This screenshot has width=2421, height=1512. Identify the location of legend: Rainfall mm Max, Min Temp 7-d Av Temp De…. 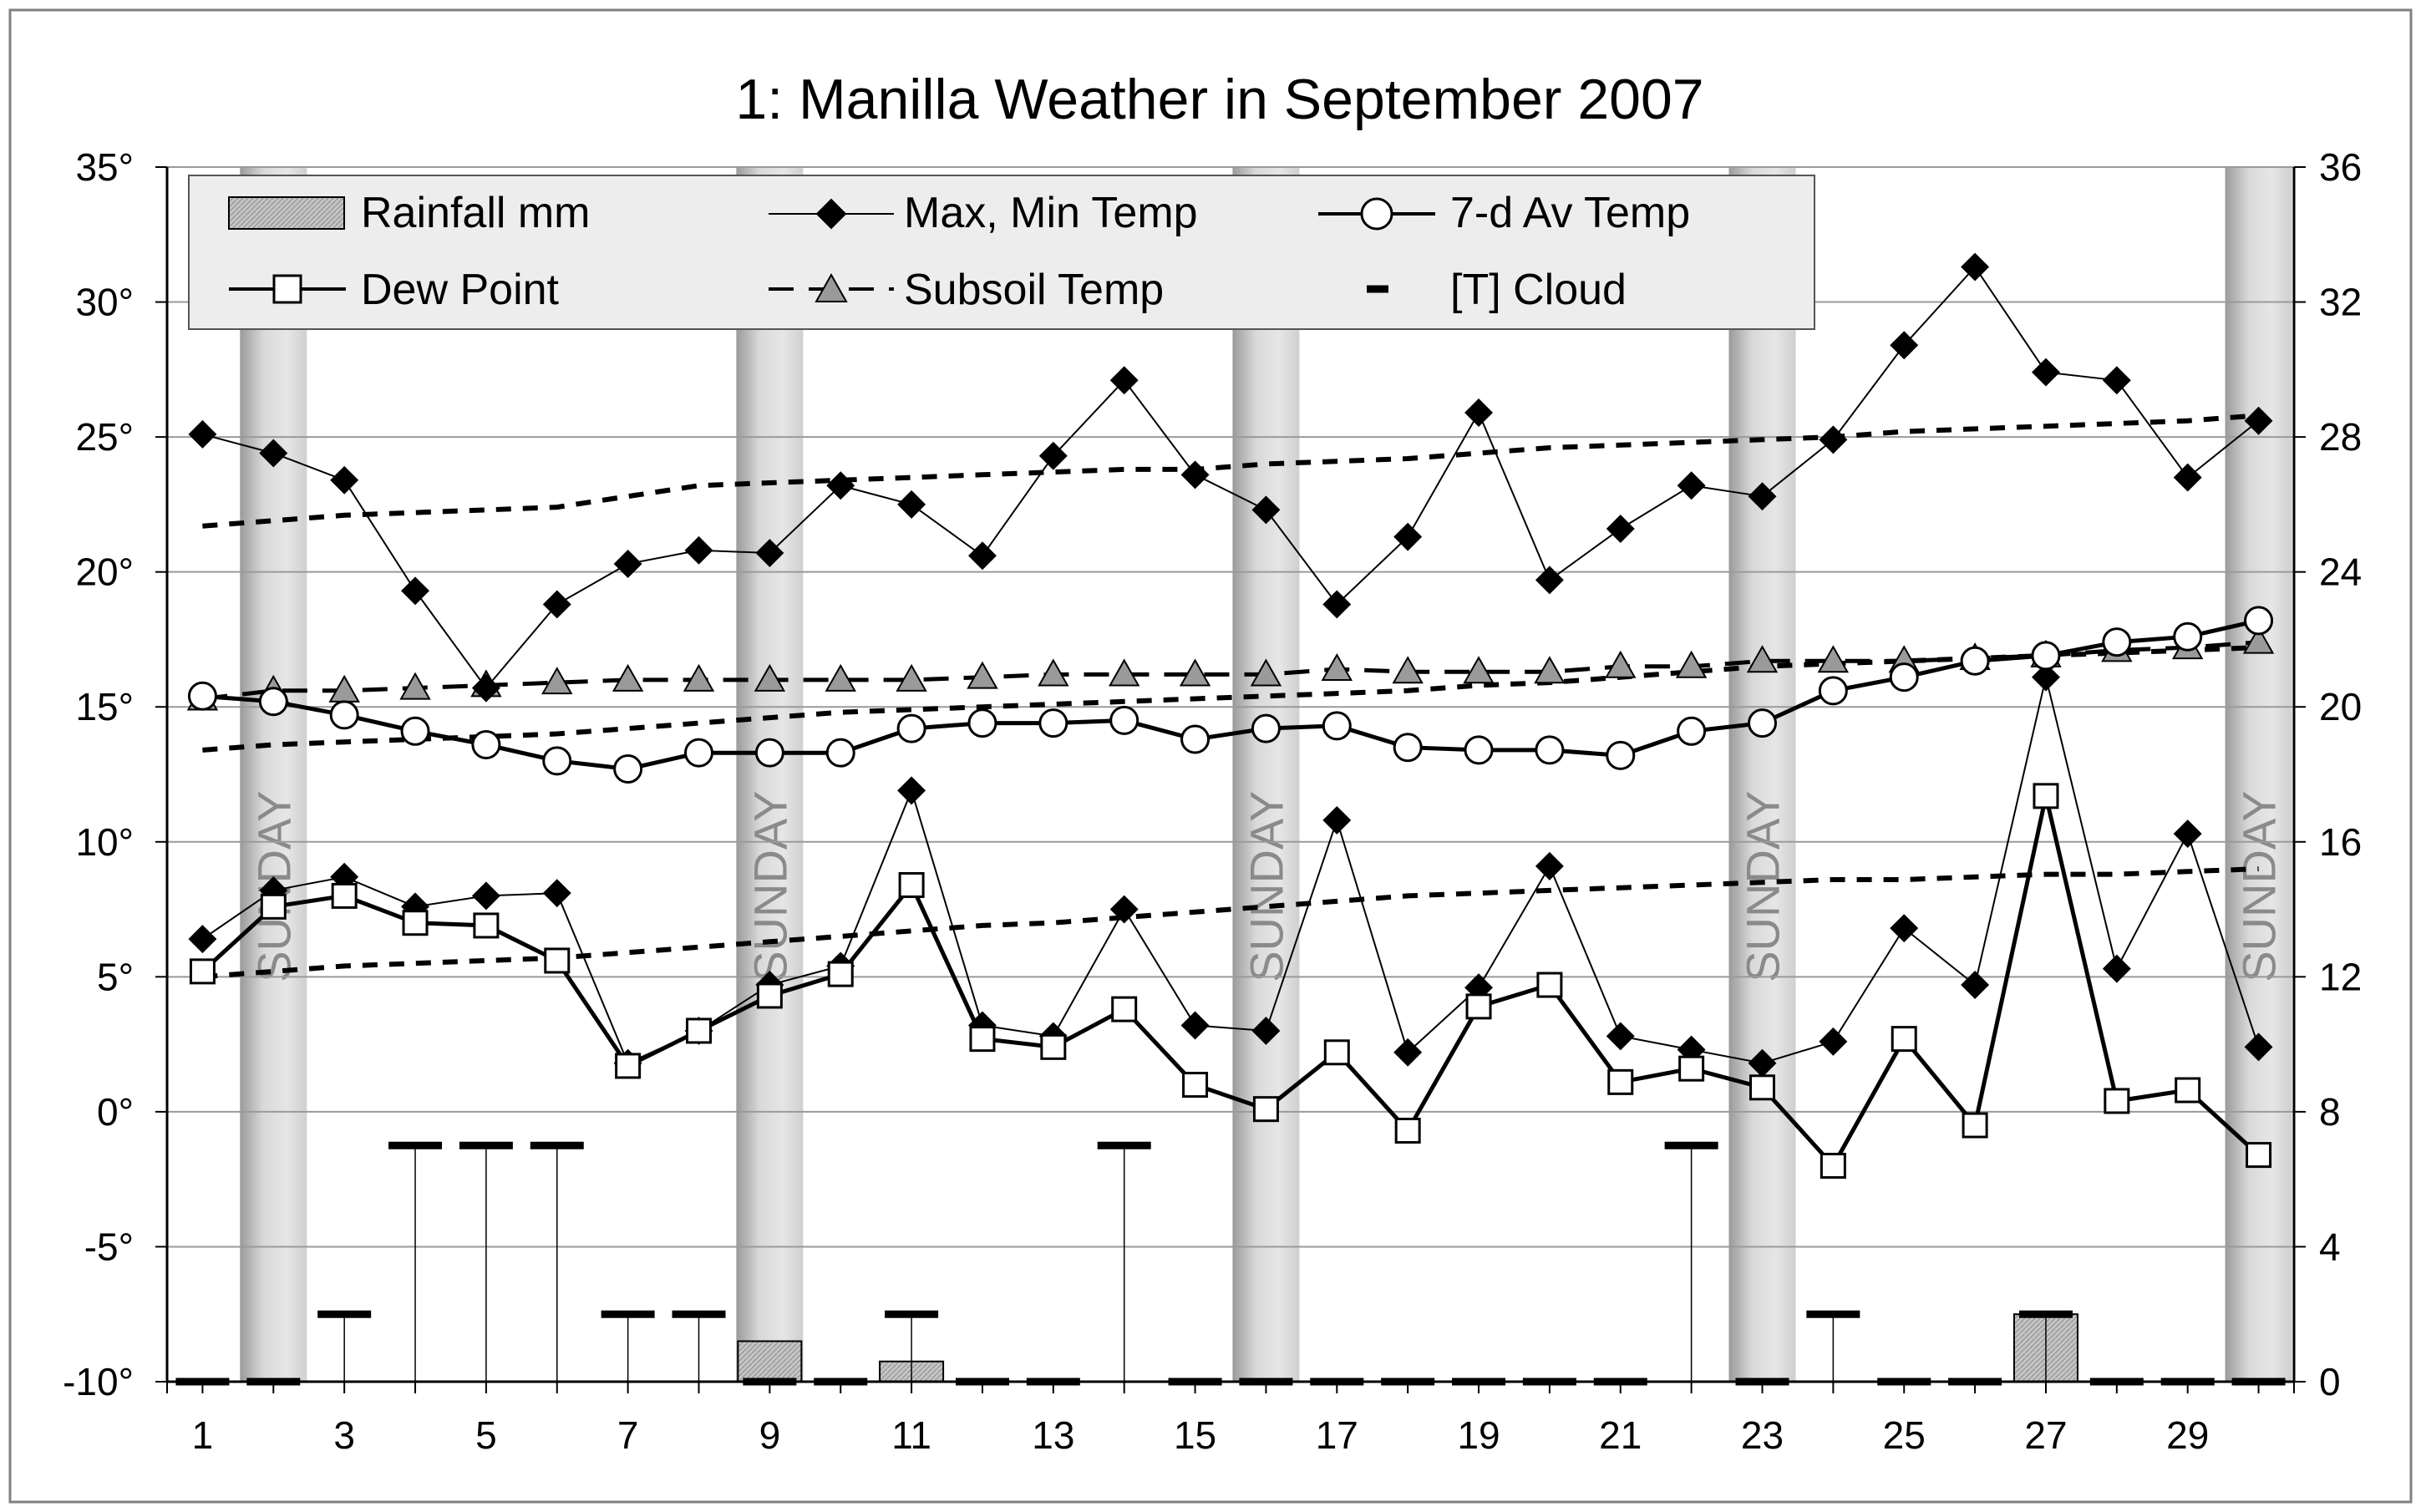
(1001, 252).